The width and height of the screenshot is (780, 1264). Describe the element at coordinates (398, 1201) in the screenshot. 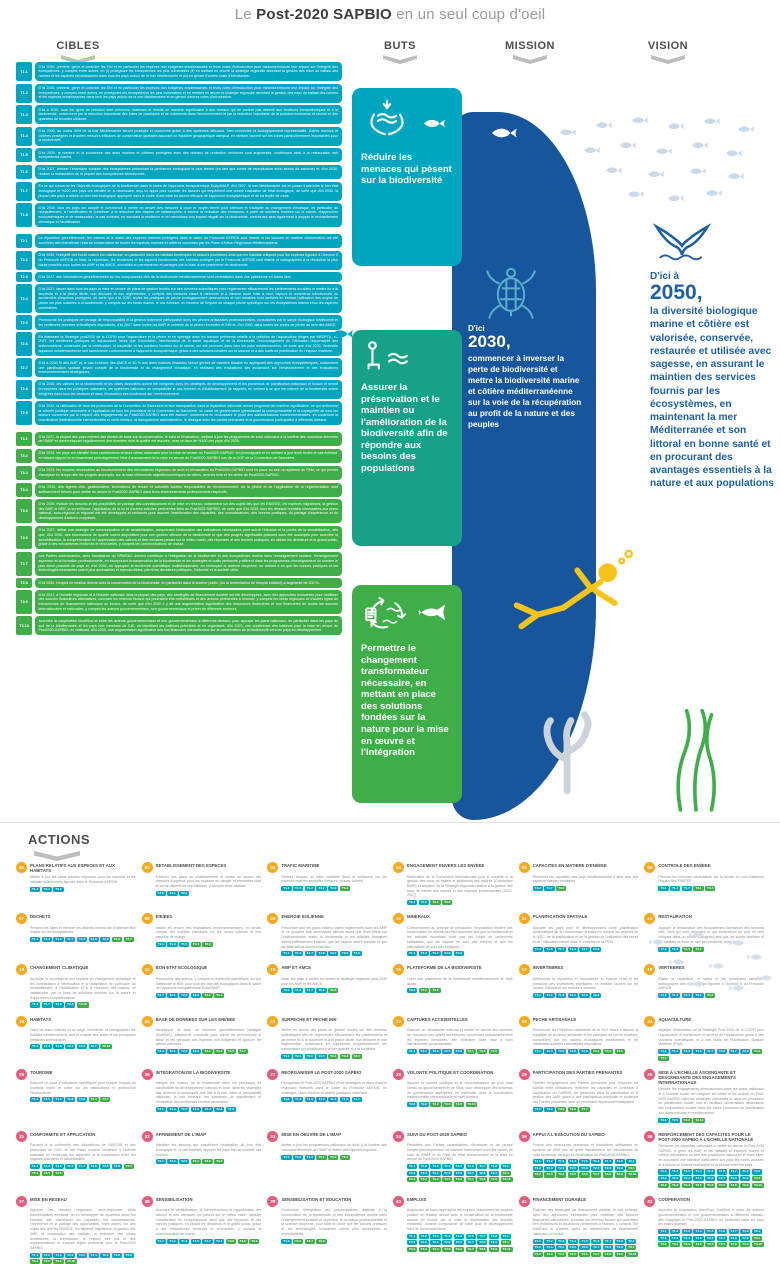

I see `action-number-badge: 40` at that location.